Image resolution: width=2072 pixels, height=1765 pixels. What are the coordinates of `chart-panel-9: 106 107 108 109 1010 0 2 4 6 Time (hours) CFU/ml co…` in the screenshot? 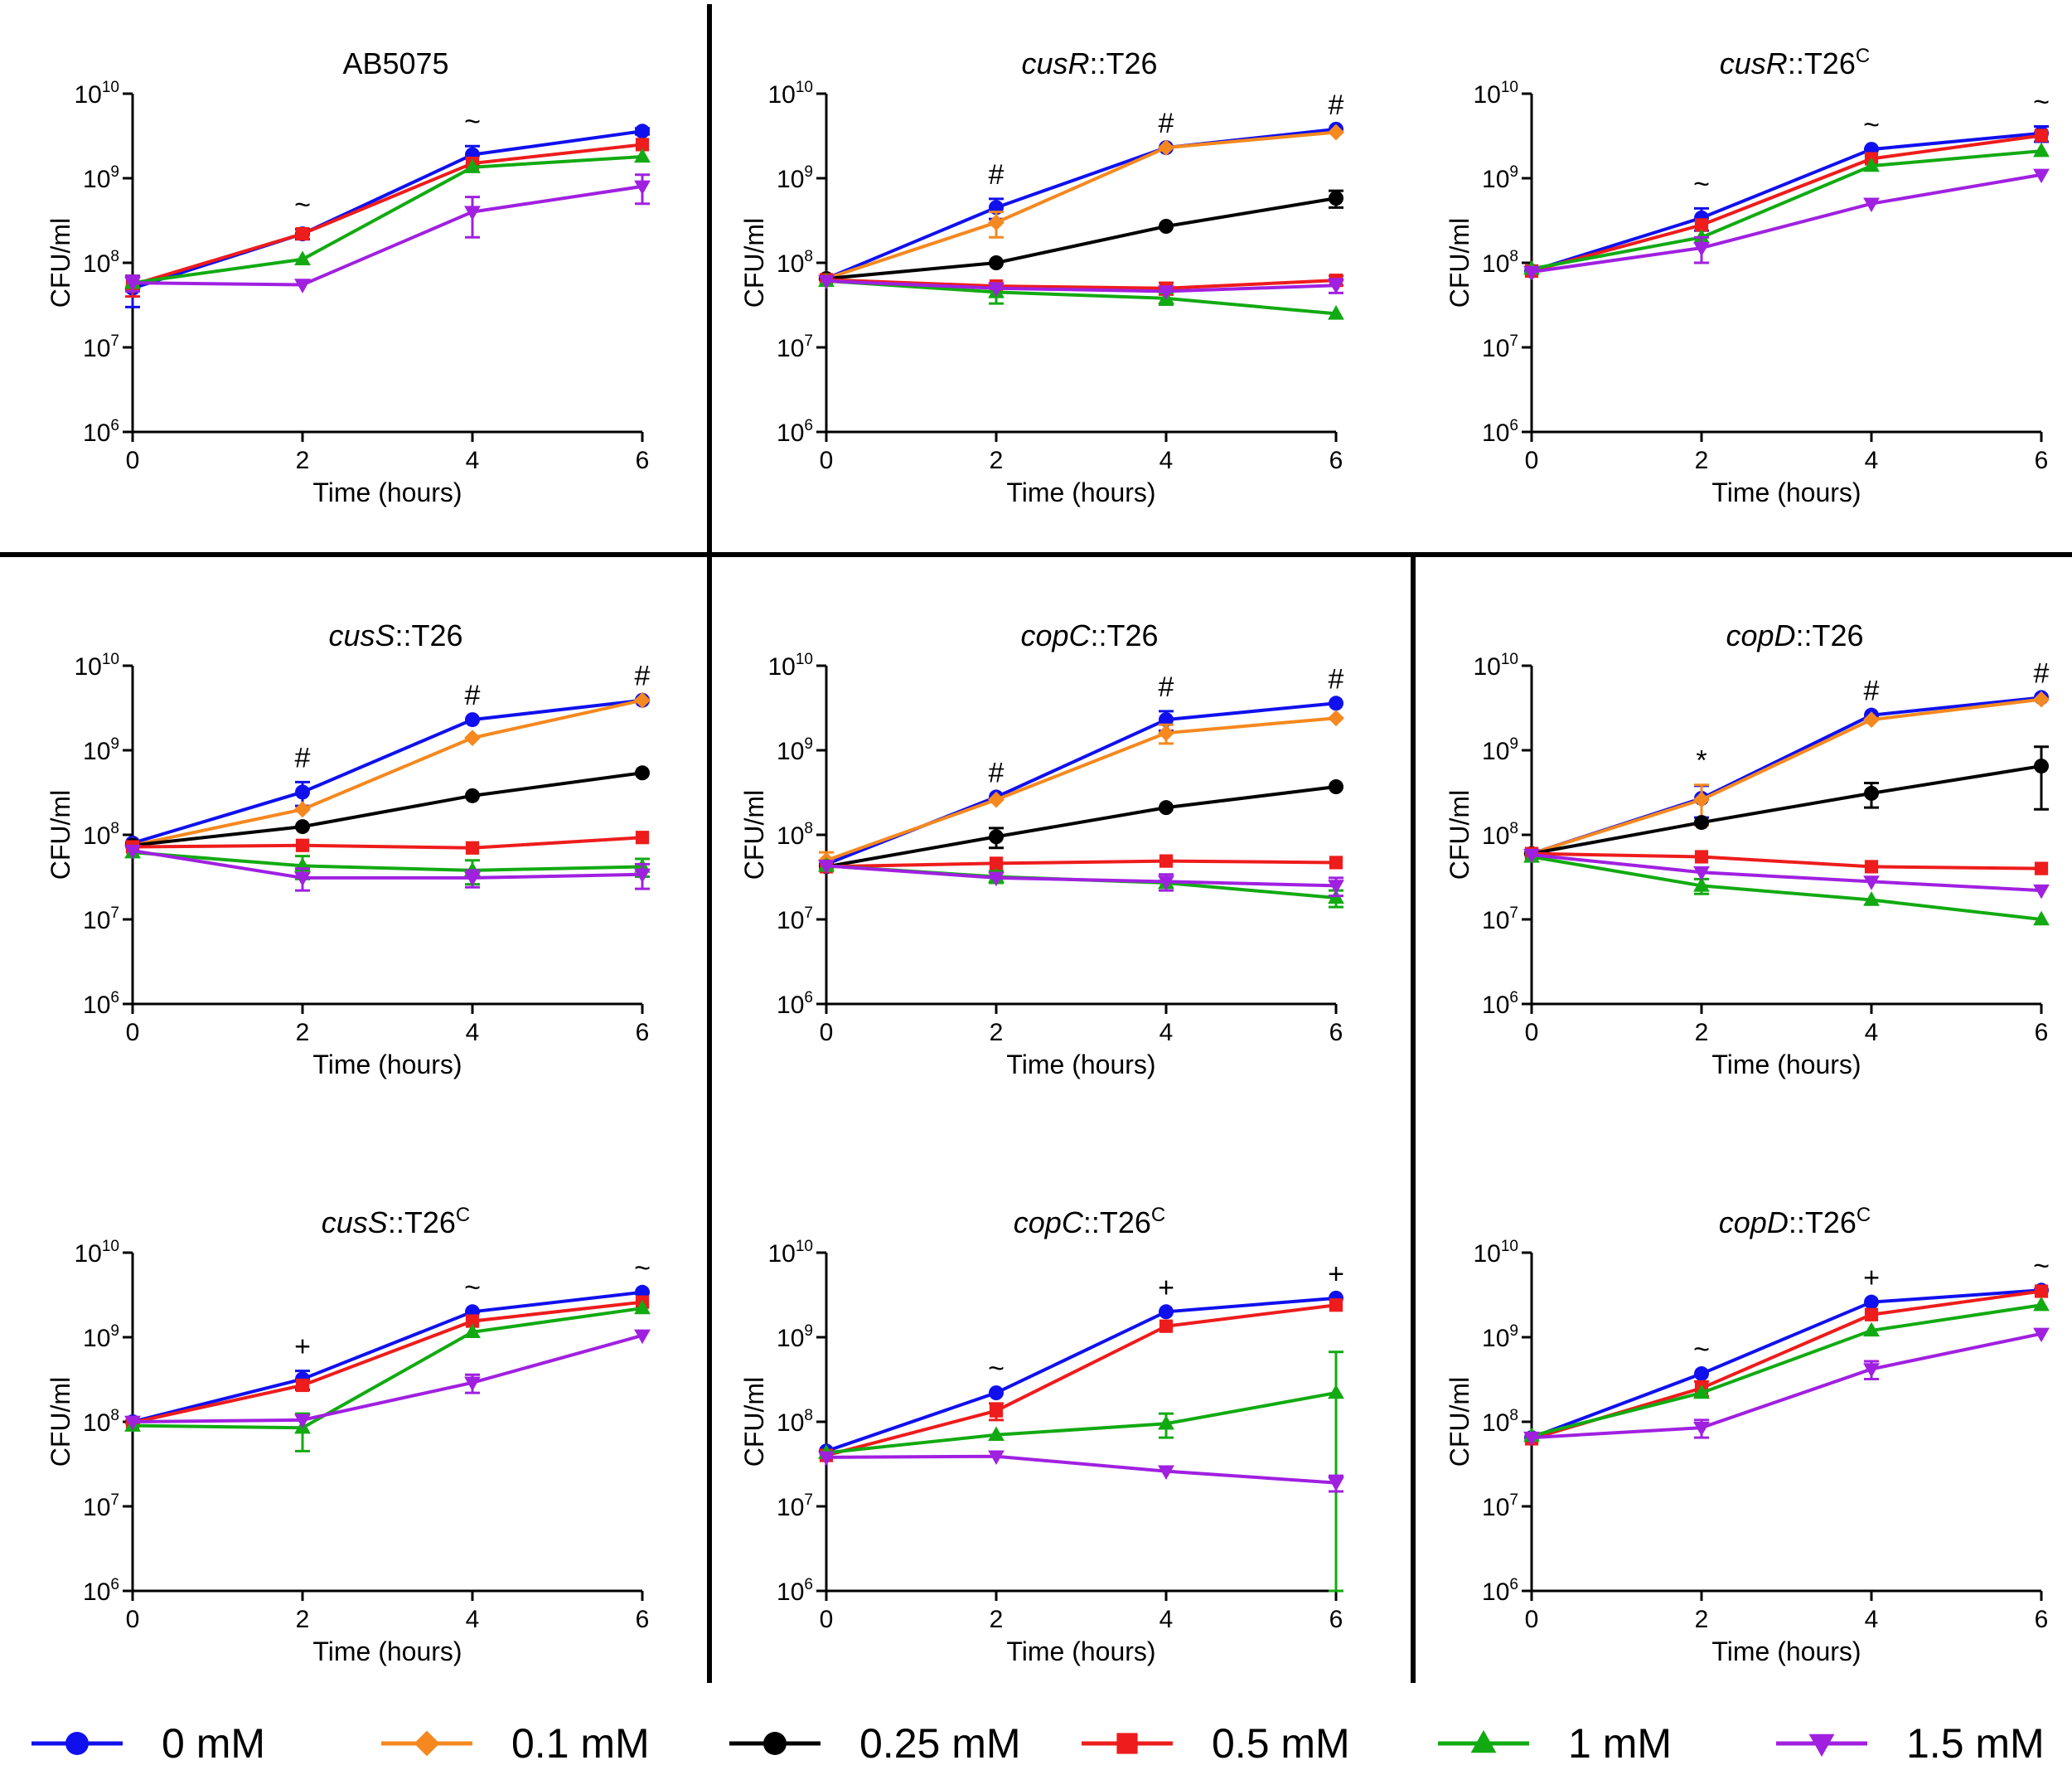 It's located at (1747, 1435).